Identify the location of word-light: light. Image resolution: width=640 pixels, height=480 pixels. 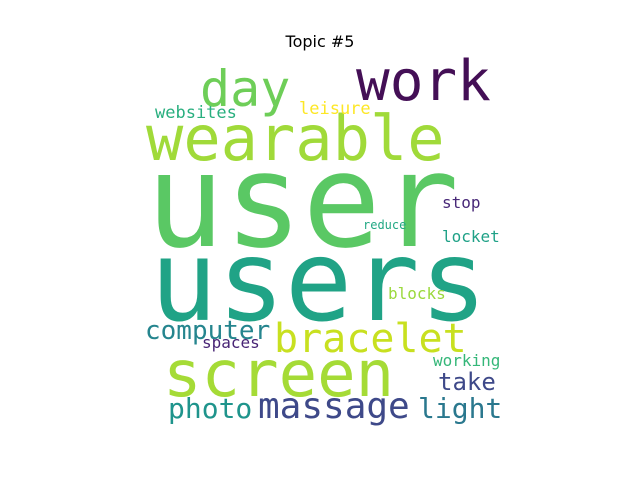
(460, 408).